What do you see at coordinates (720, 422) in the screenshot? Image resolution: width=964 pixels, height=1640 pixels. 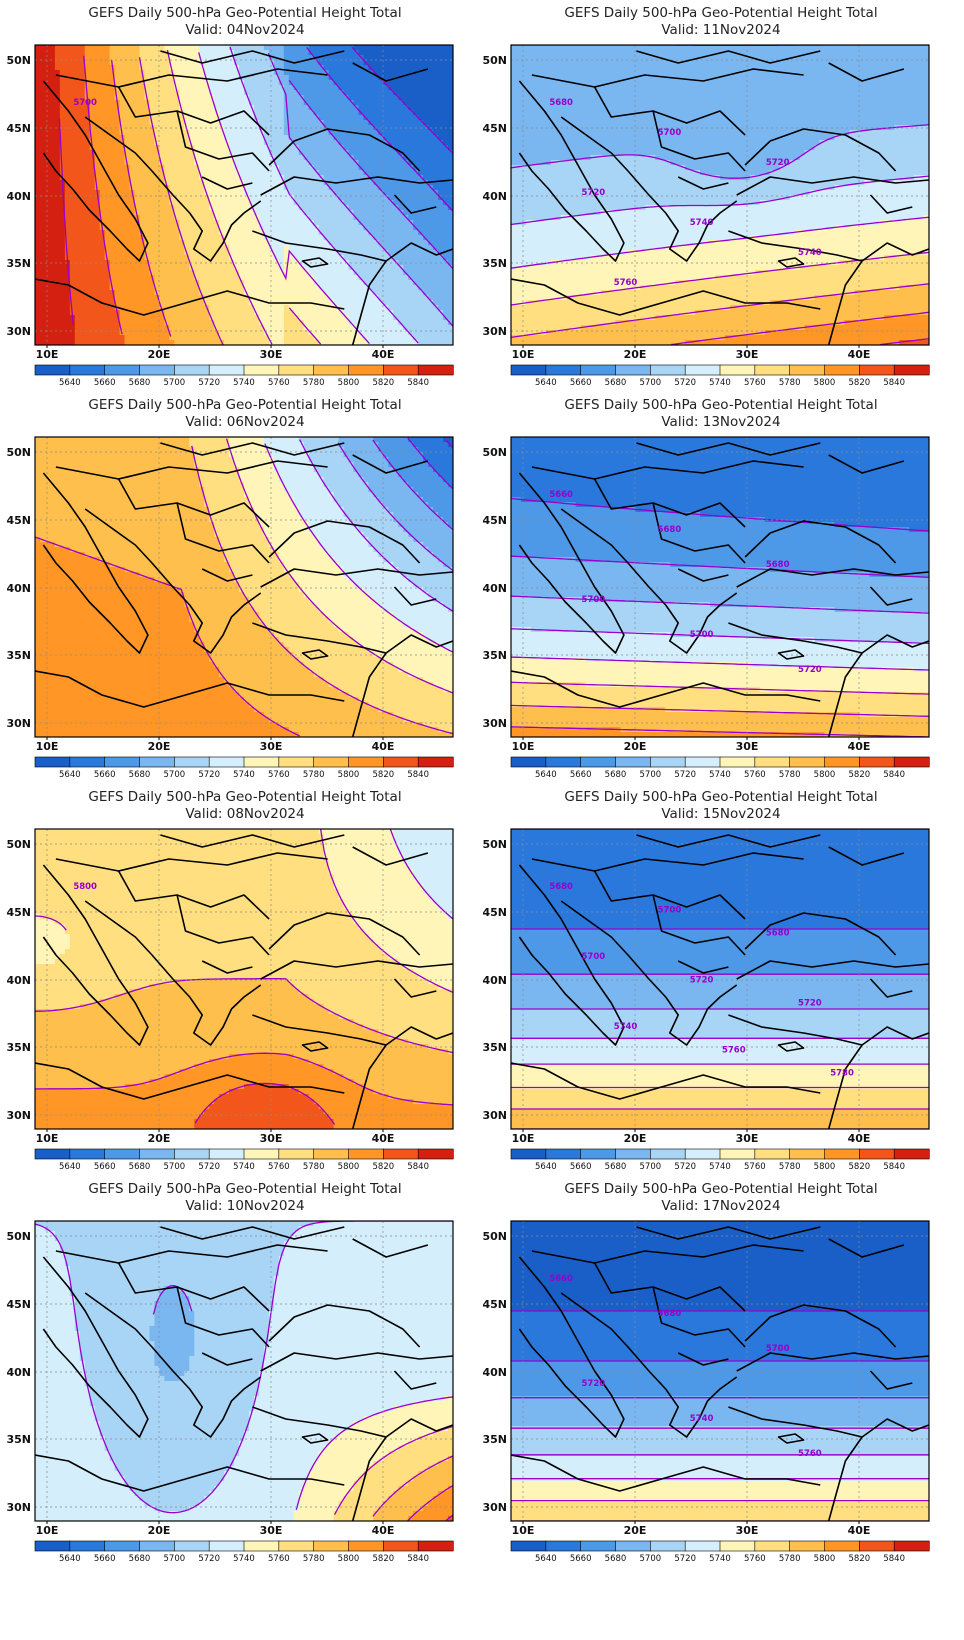 I see `panel-valid-date: Valid: 13Nov2024` at bounding box center [720, 422].